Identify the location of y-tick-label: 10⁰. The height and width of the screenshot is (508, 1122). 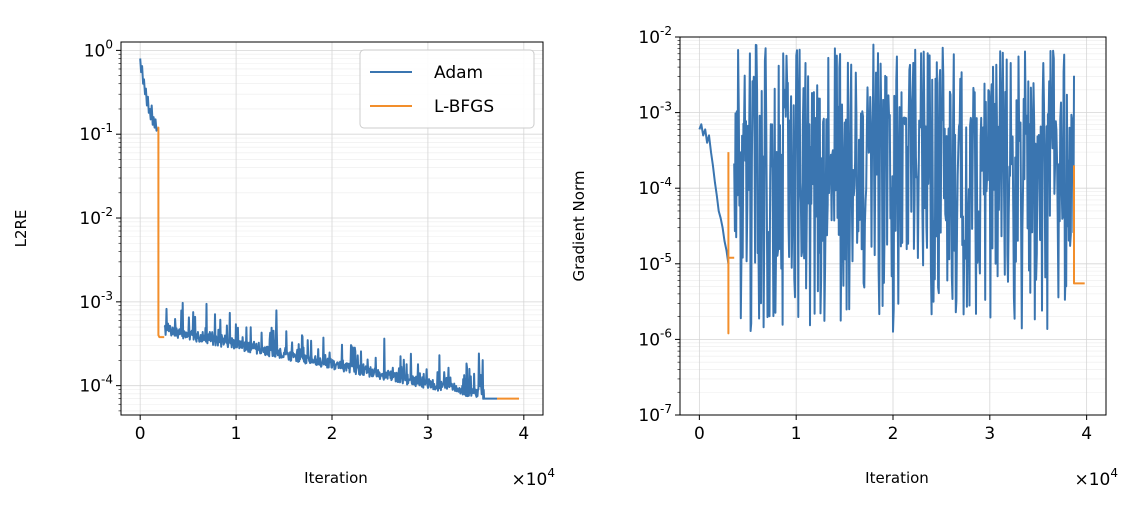
(98, 49).